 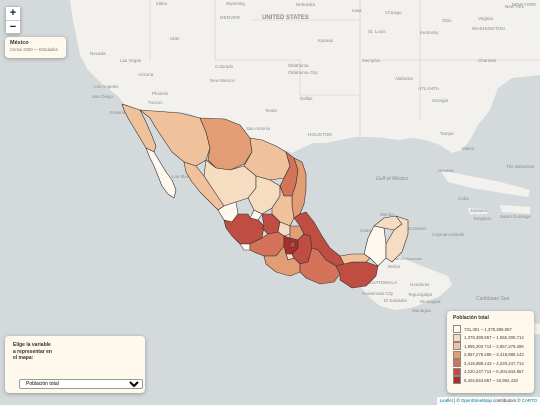 I want to click on label-cayman: Cayman Islands, so click(x=448, y=234).